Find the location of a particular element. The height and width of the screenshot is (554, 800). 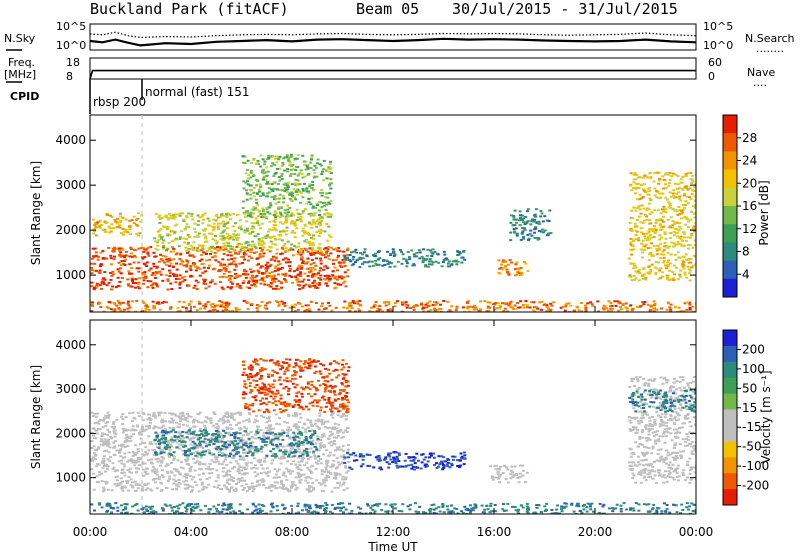

date-range: 30/Jul/2015 - 31/Jul/2015 is located at coordinates (565, 9).